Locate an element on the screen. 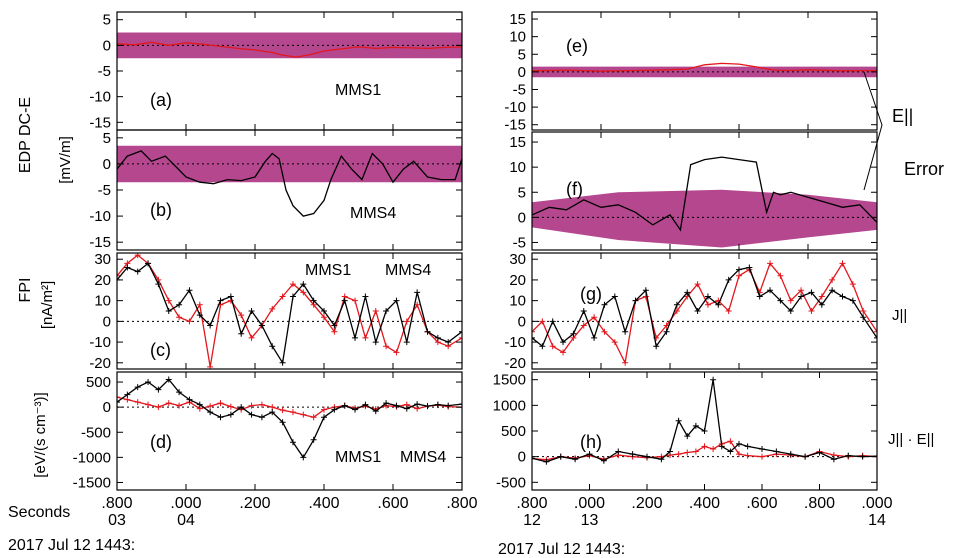  panel-c: 30 20 10 0 -10 -20 (c) MMS1 MMS4 is located at coordinates (276, 311).